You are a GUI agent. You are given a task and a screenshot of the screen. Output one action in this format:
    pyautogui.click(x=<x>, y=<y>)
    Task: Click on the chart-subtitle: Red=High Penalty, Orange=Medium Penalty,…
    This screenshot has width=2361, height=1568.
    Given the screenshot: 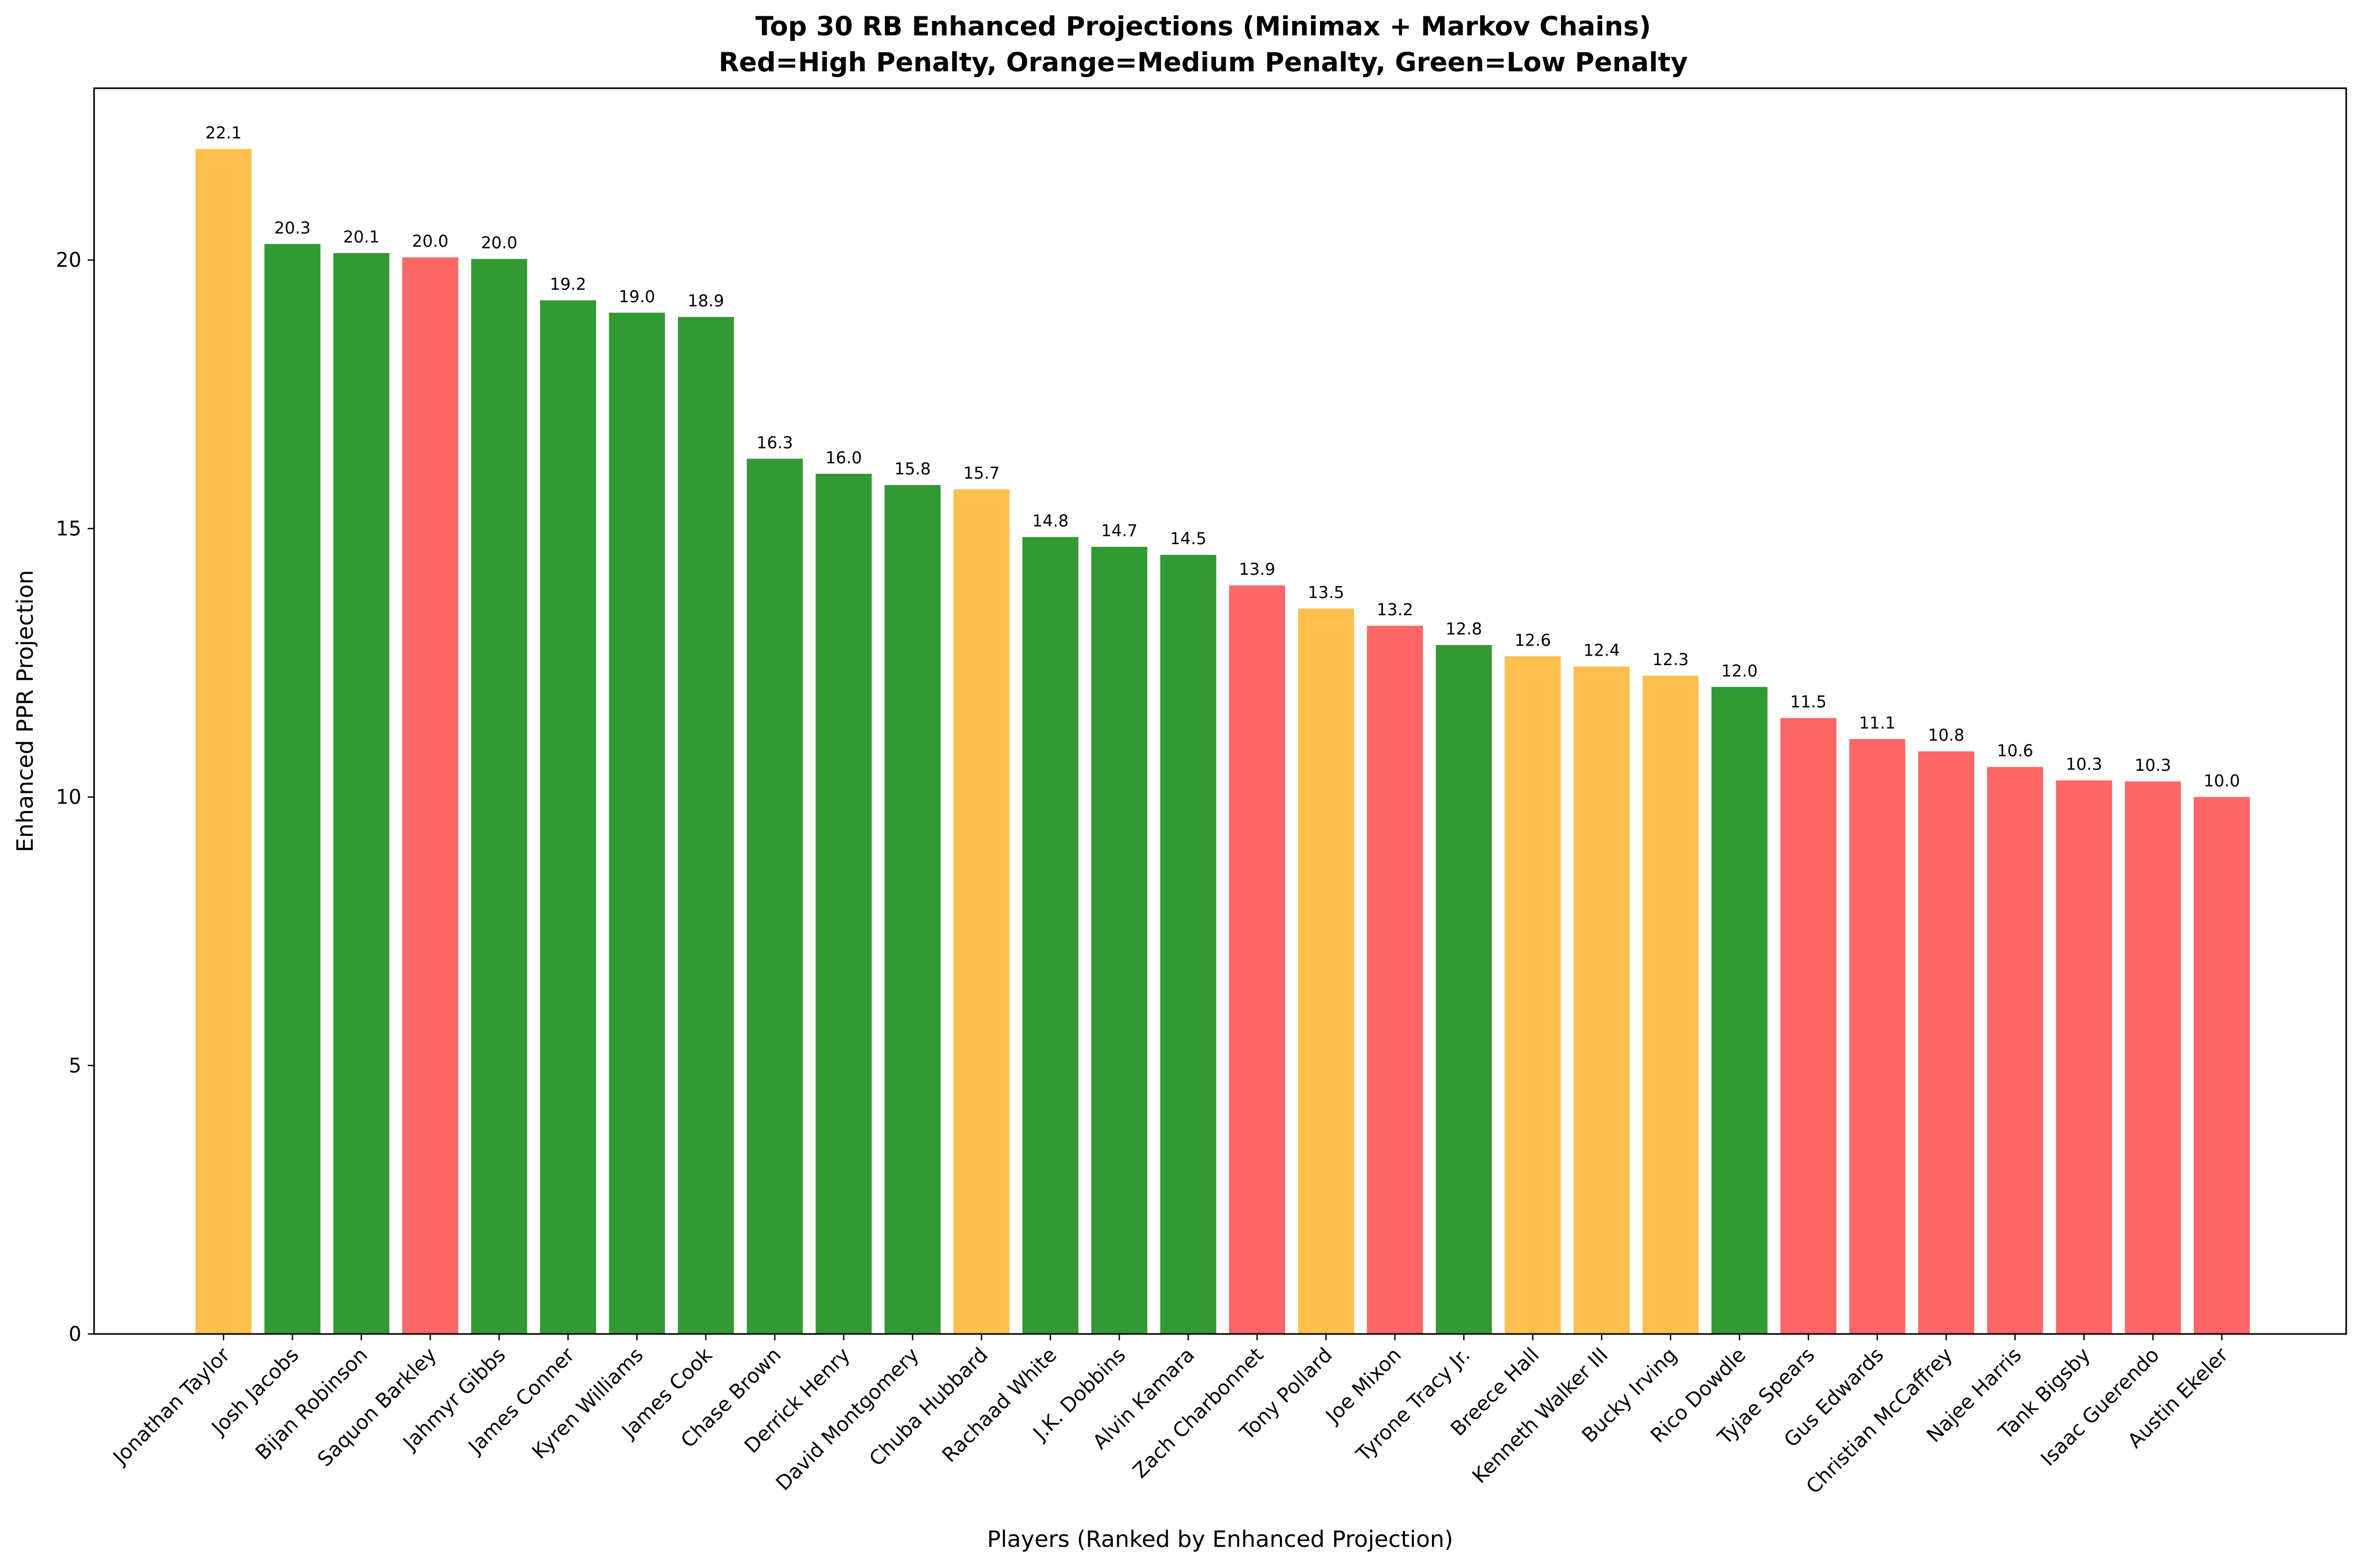 What is the action you would take?
    pyautogui.click(x=1204, y=62)
    